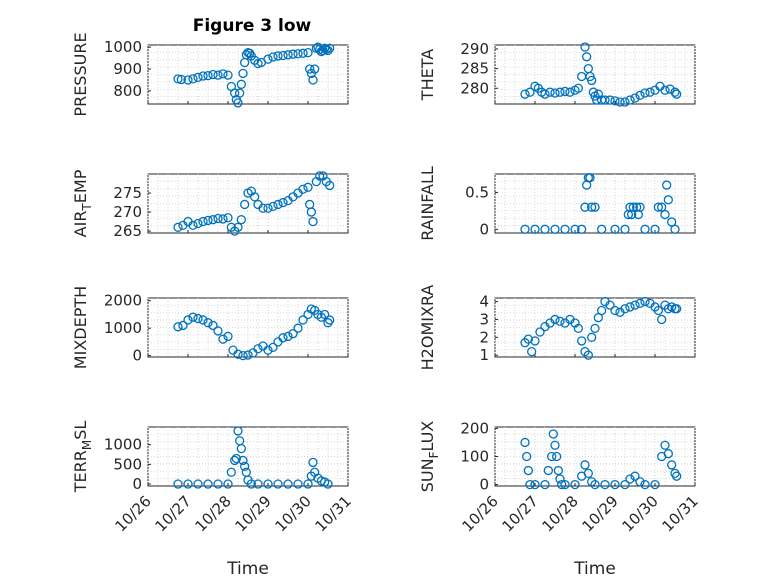 The width and height of the screenshot is (778, 583). I want to click on sun-flux-xlabel: Time, so click(594, 569).